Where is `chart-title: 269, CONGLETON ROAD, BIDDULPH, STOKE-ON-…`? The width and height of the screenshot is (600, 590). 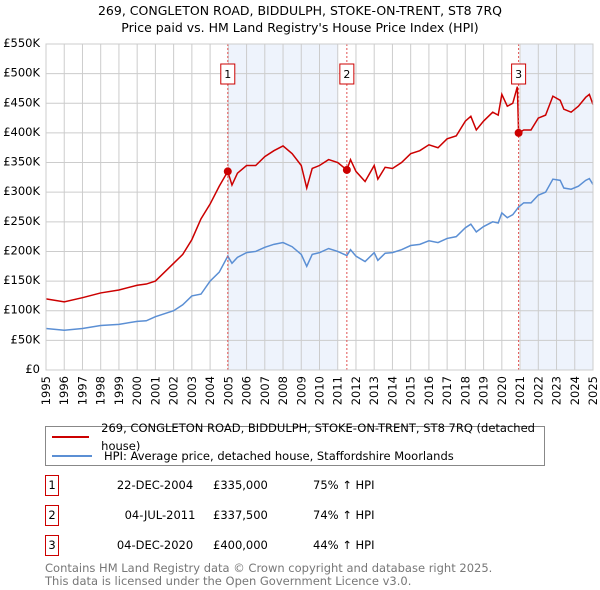 chart-title: 269, CONGLETON ROAD, BIDDULPH, STOKE-ON-… is located at coordinates (300, 10).